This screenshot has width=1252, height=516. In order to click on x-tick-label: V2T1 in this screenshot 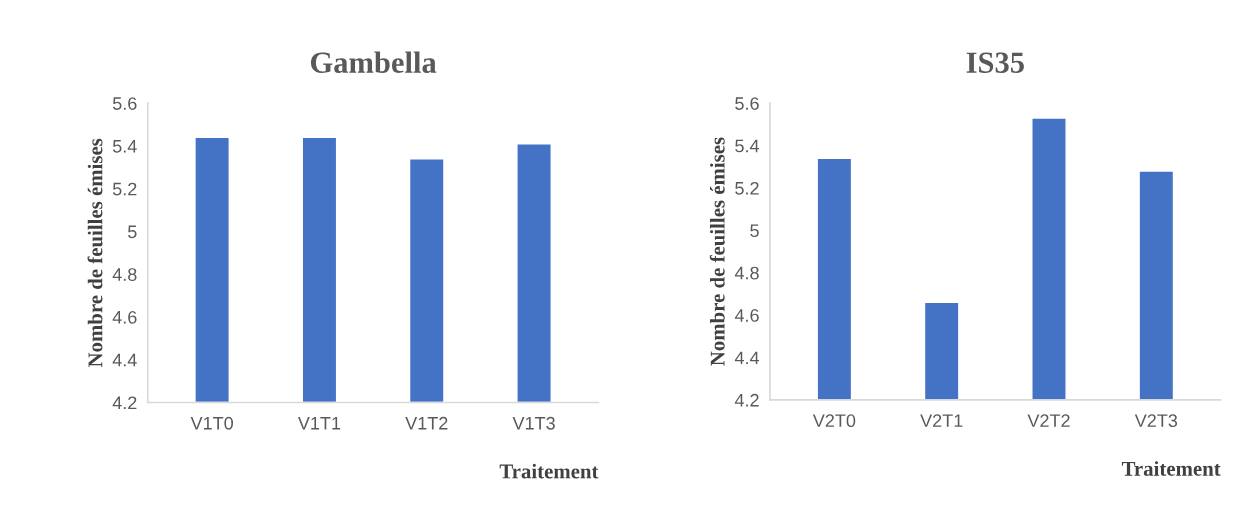, I will do `click(941, 420)`.